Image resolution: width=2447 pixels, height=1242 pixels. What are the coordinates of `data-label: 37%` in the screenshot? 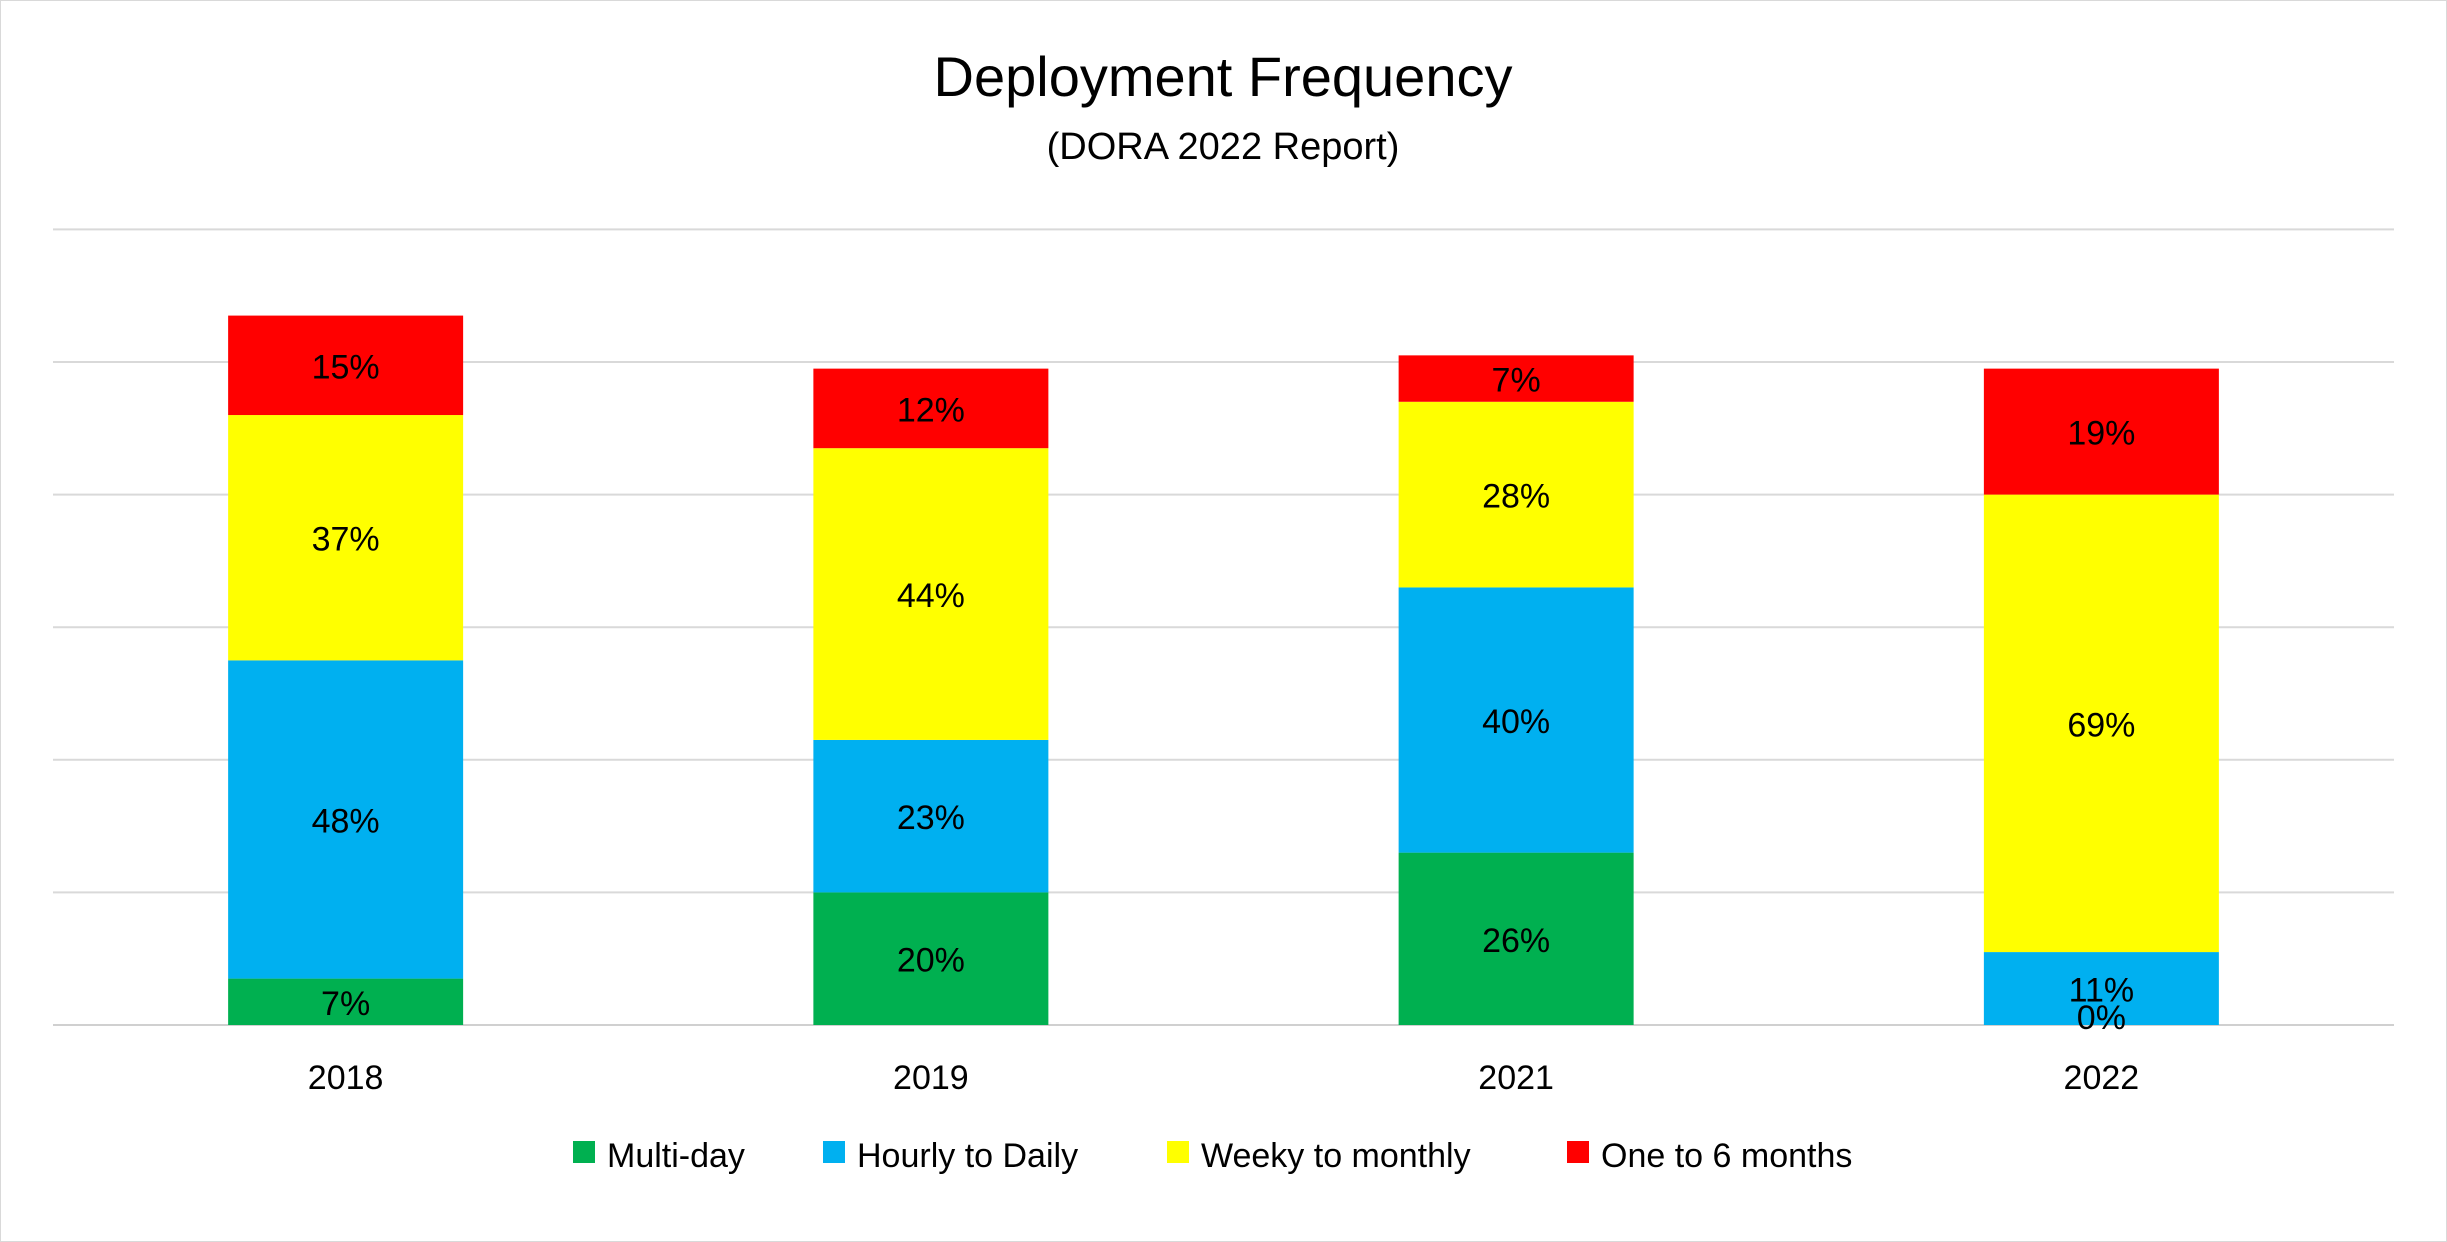 It's located at (346, 540).